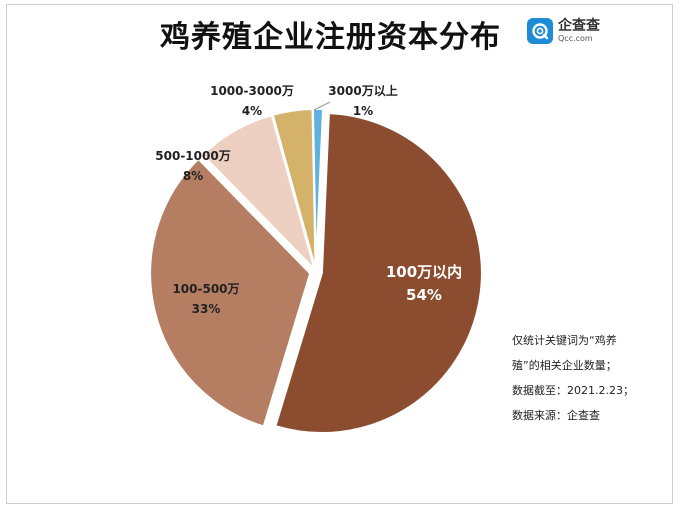 Image resolution: width=681 pixels, height=512 pixels. What do you see at coordinates (252, 91) in the screenshot?
I see `slice-label: 1000-3000万` at bounding box center [252, 91].